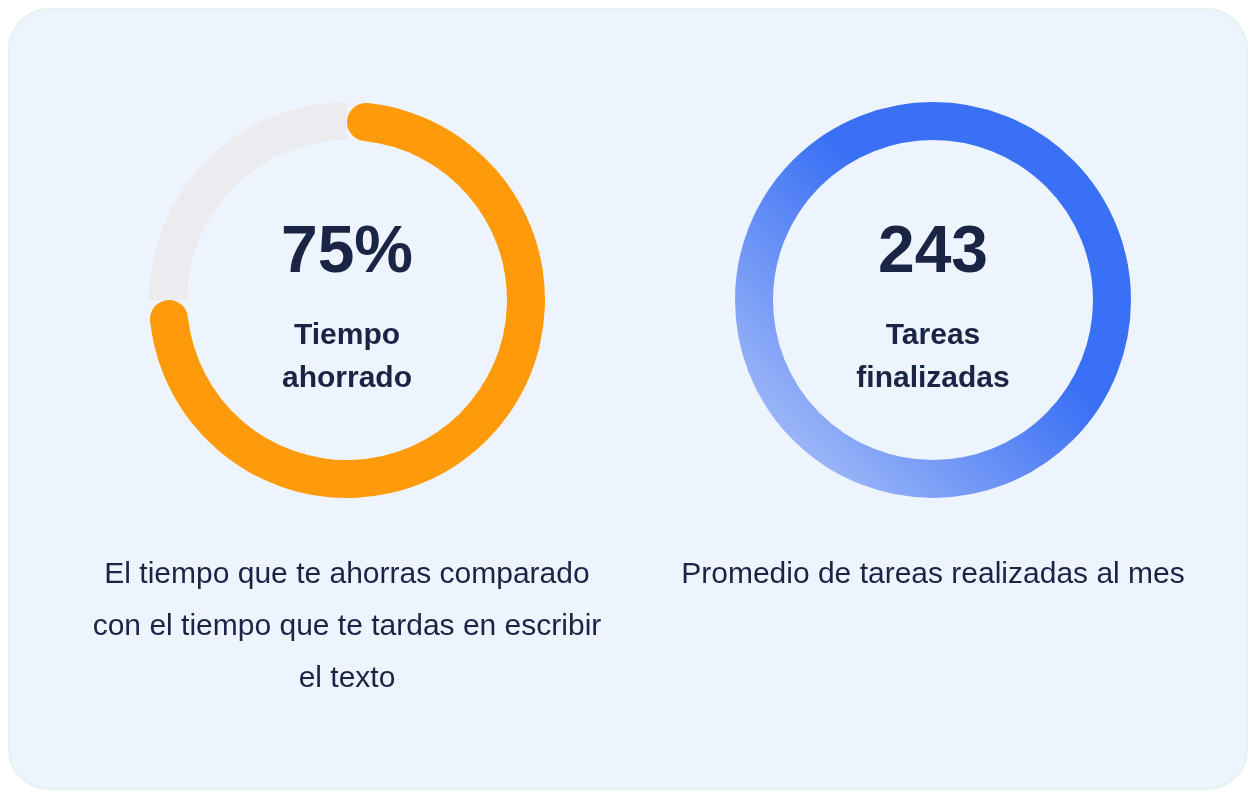 The height and width of the screenshot is (800, 1256). Describe the element at coordinates (347, 624) in the screenshot. I see `text: El tiempo que te ahorras comparado con el tiempo que te tardas en escribir el texto` at that location.